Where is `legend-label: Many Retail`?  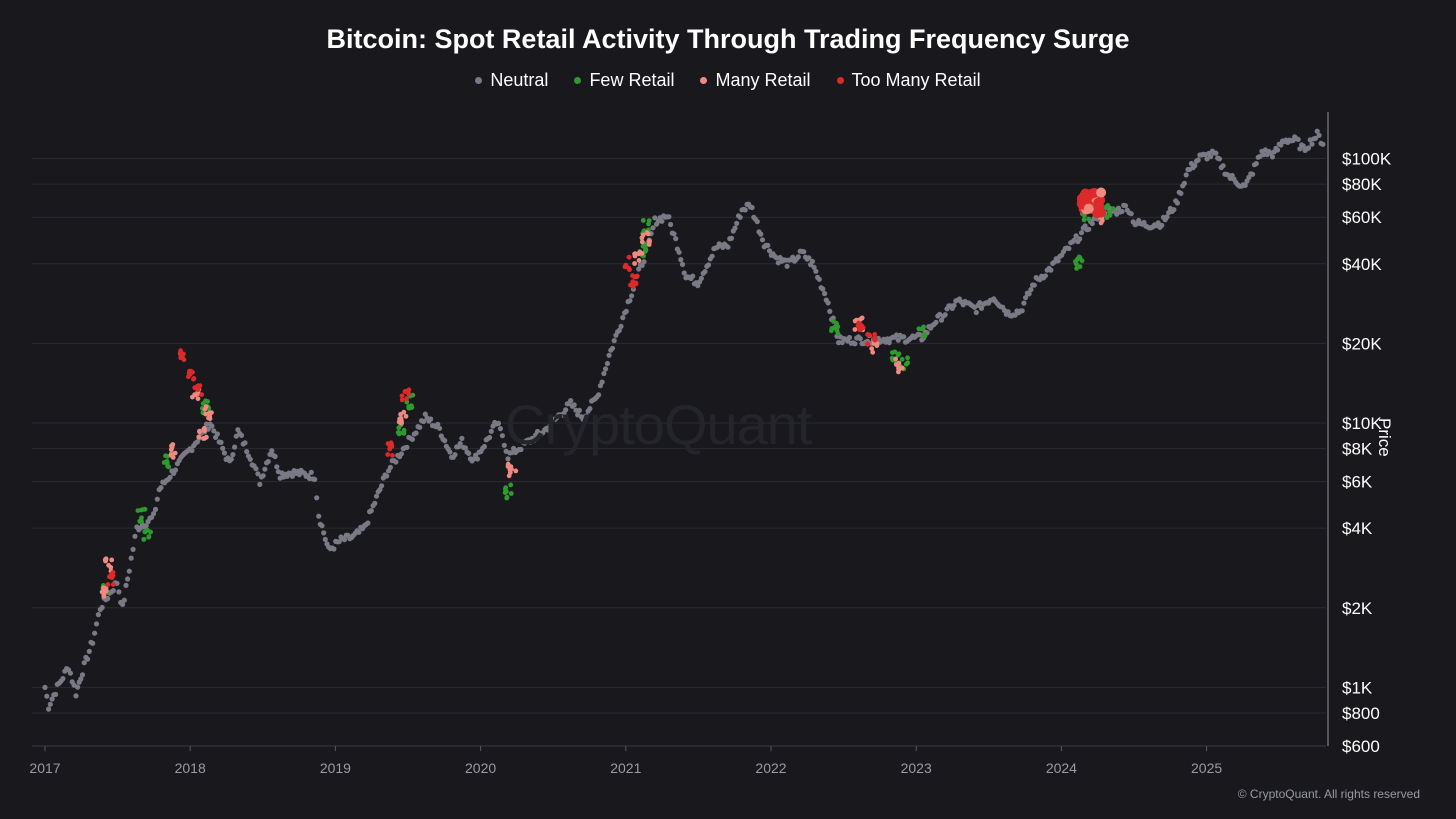 legend-label: Many Retail is located at coordinates (763, 80).